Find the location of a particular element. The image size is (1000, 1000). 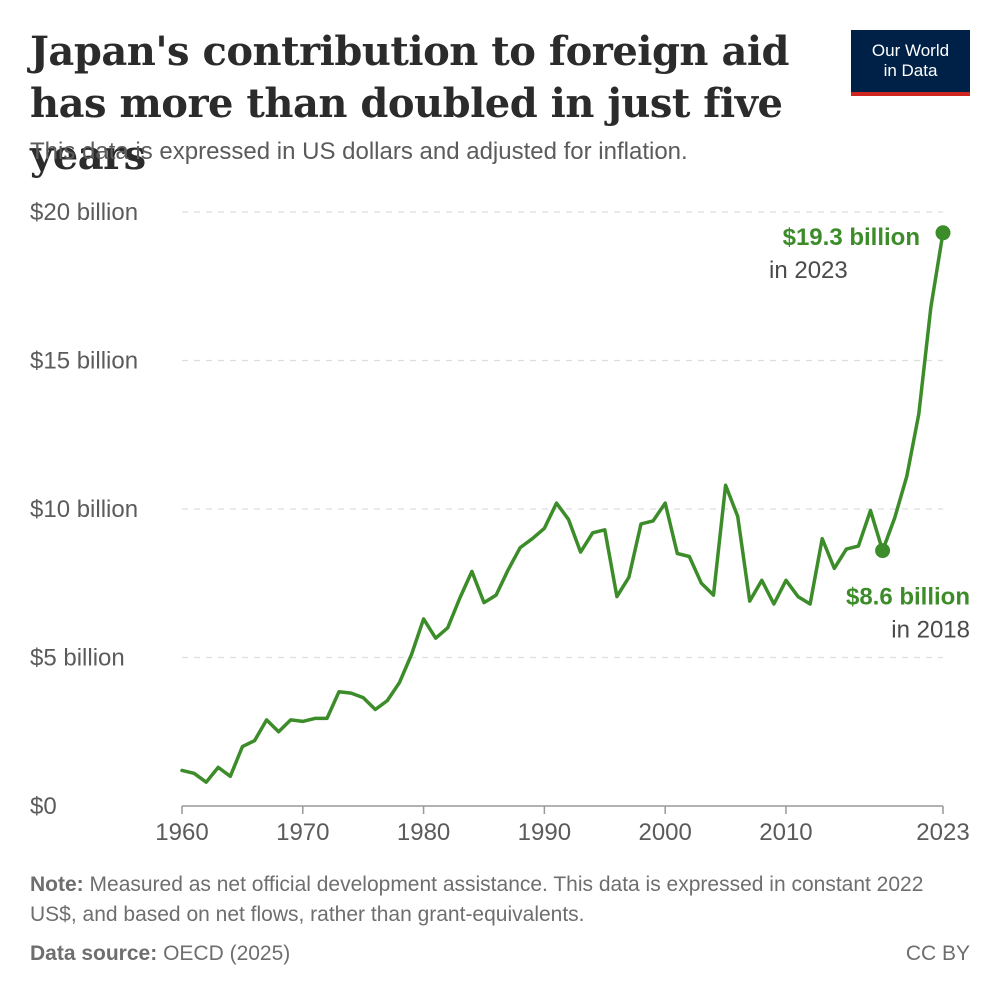

x-tick-label: 2000 is located at coordinates (664, 832).